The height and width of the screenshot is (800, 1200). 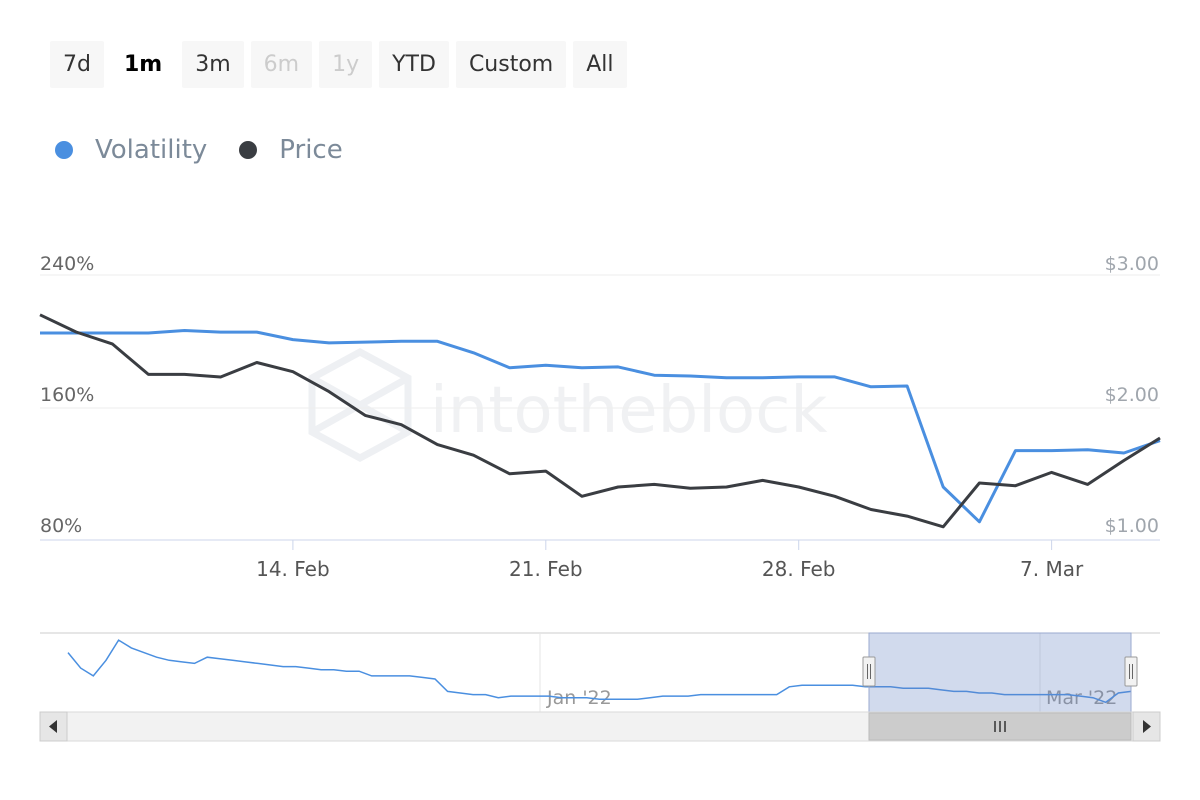 What do you see at coordinates (1132, 526) in the screenshot?
I see `y-right-tick-label: $1.00` at bounding box center [1132, 526].